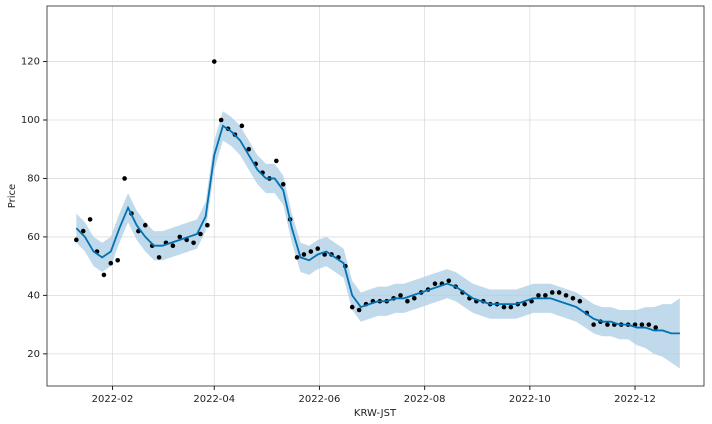 This screenshot has height=424, width=712. What do you see at coordinates (320, 399) in the screenshot?
I see `x-tick-label: 2022-06` at bounding box center [320, 399].